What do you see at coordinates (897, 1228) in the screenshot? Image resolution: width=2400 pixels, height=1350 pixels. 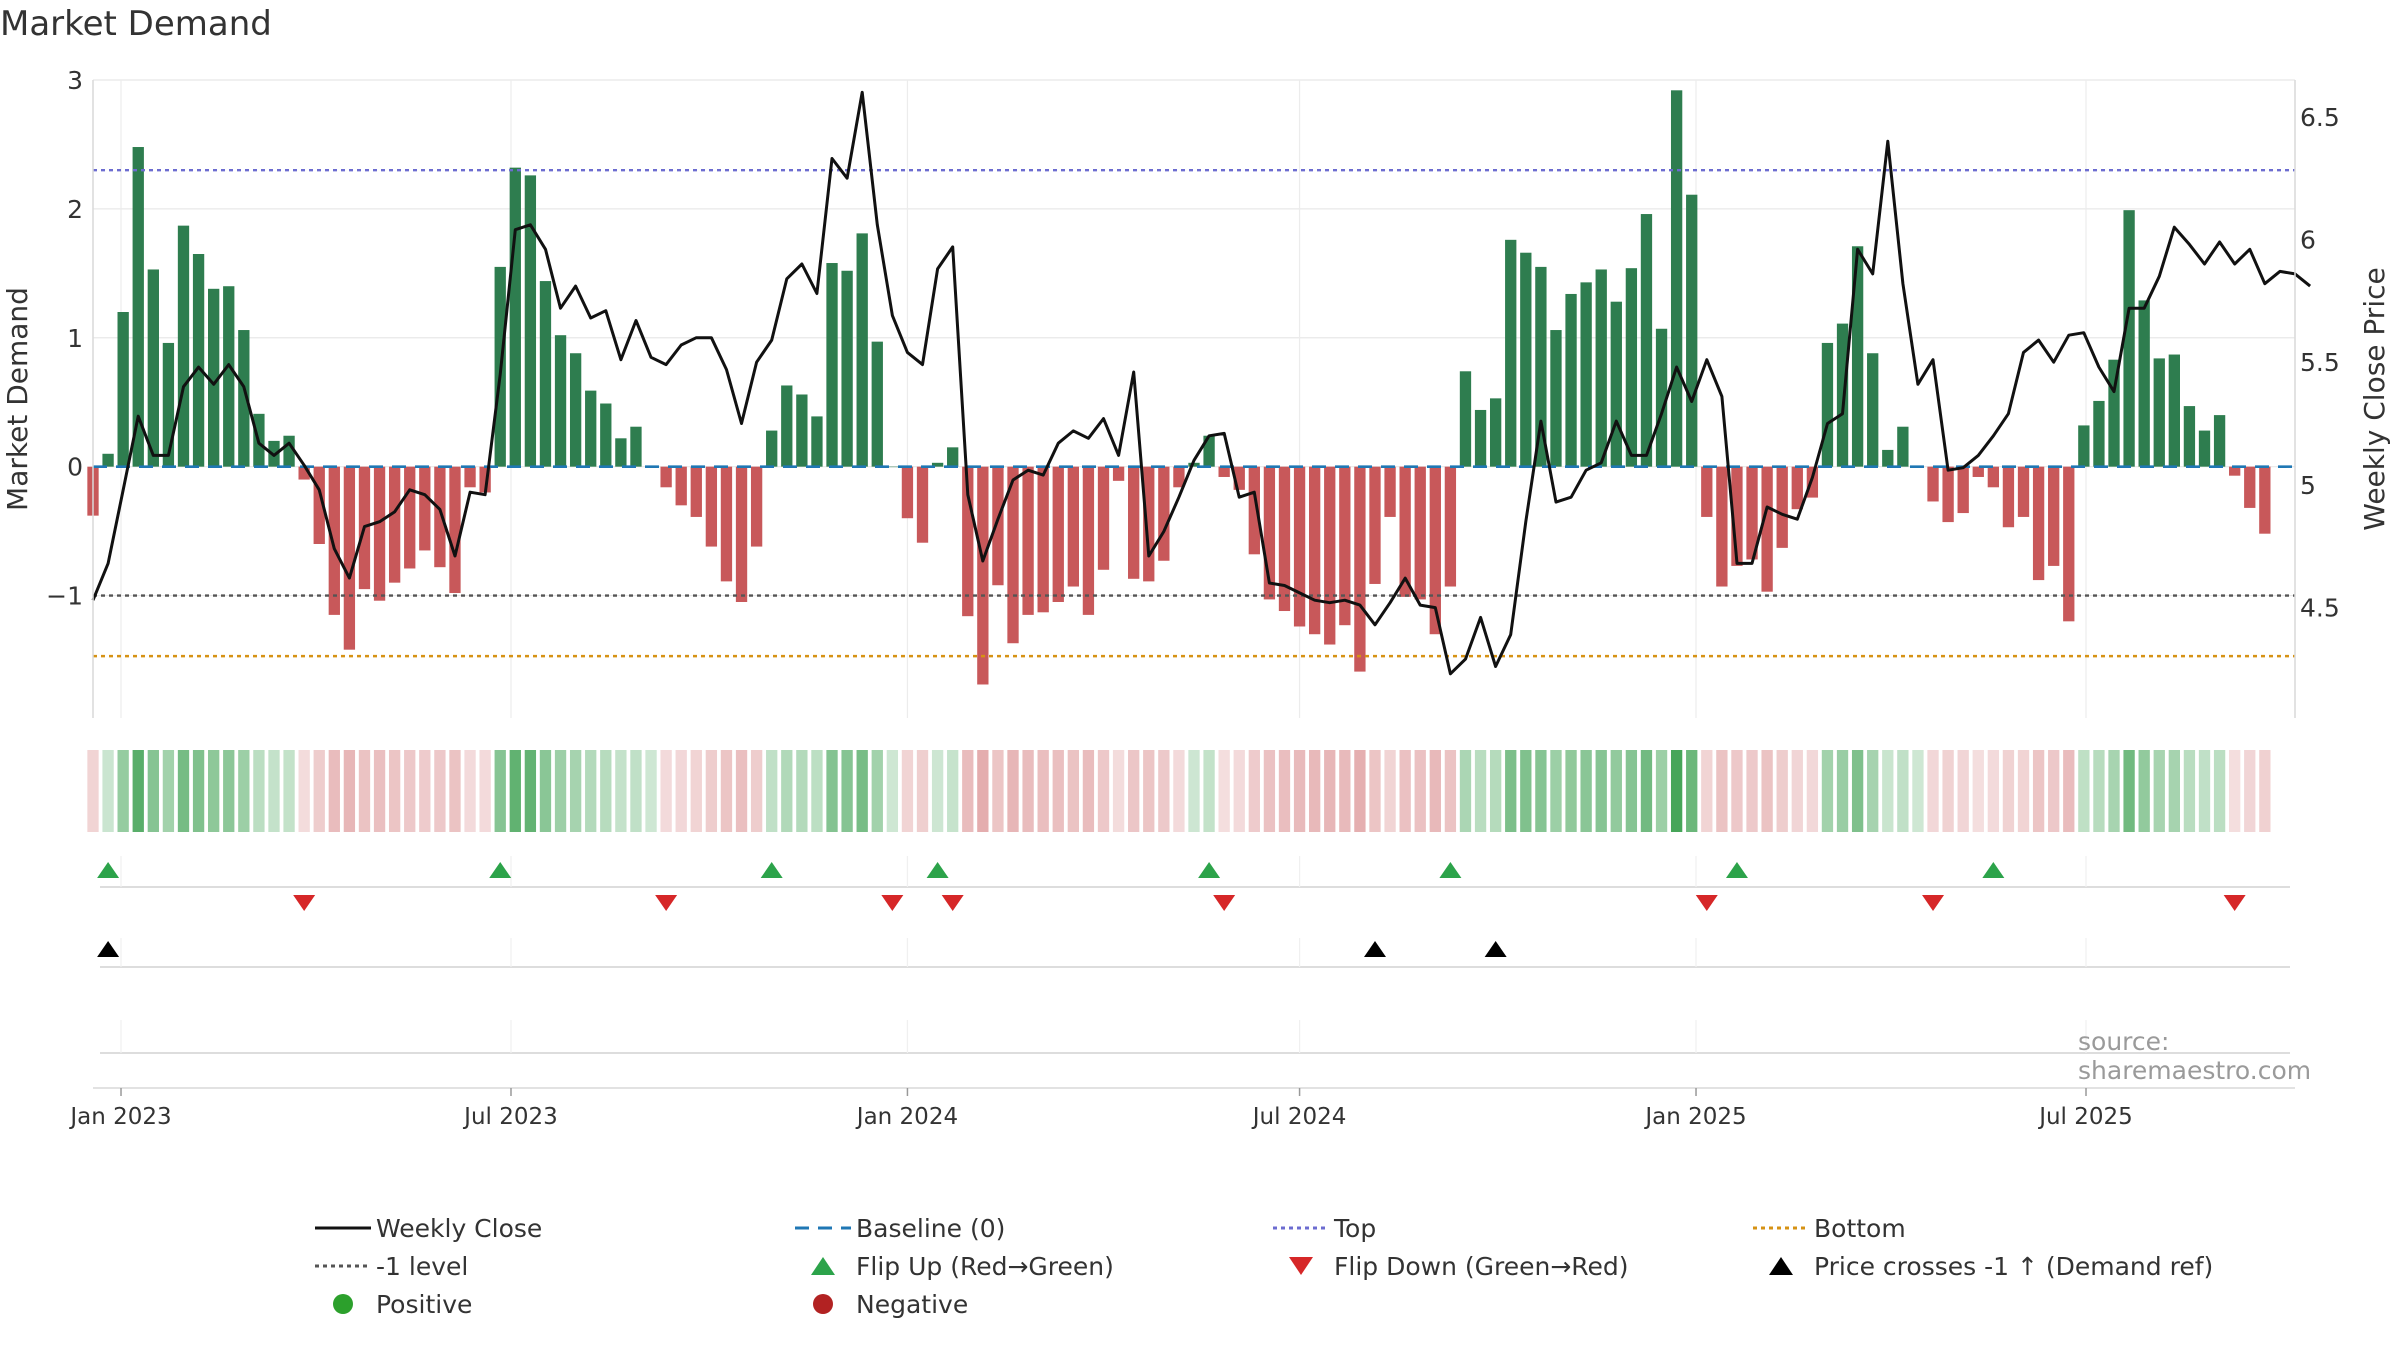 I see `legend-baseline: Baseline (0)` at bounding box center [897, 1228].